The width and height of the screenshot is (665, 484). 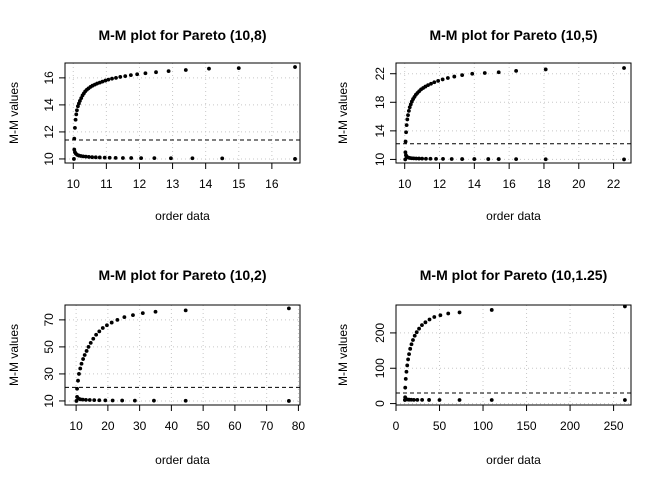 I want to click on x-tick-label: 50, so click(x=203, y=426).